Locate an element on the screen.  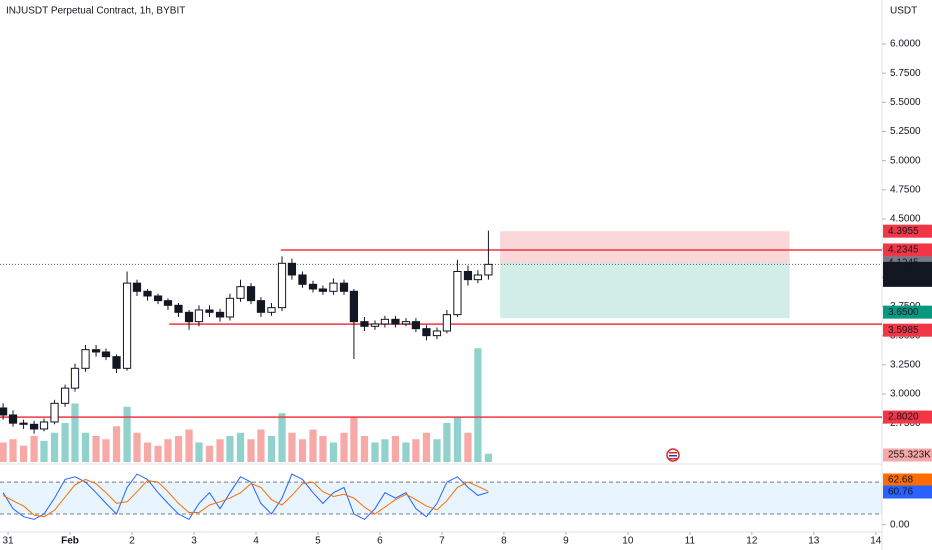
stoch-d-line is located at coordinates (245, 498).